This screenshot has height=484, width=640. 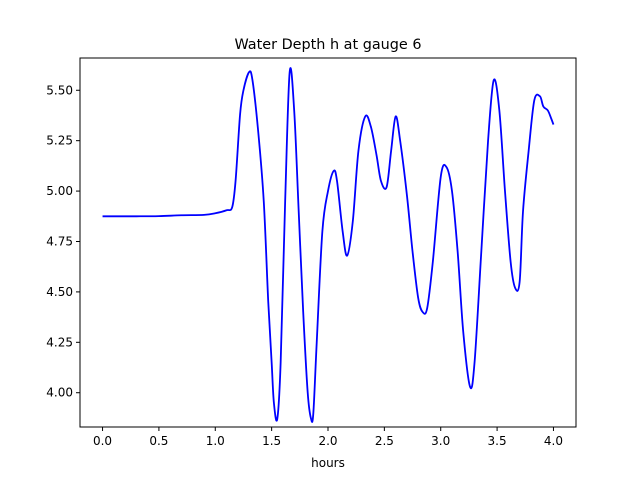 I want to click on y-tick-label: 4.50, so click(x=59, y=292).